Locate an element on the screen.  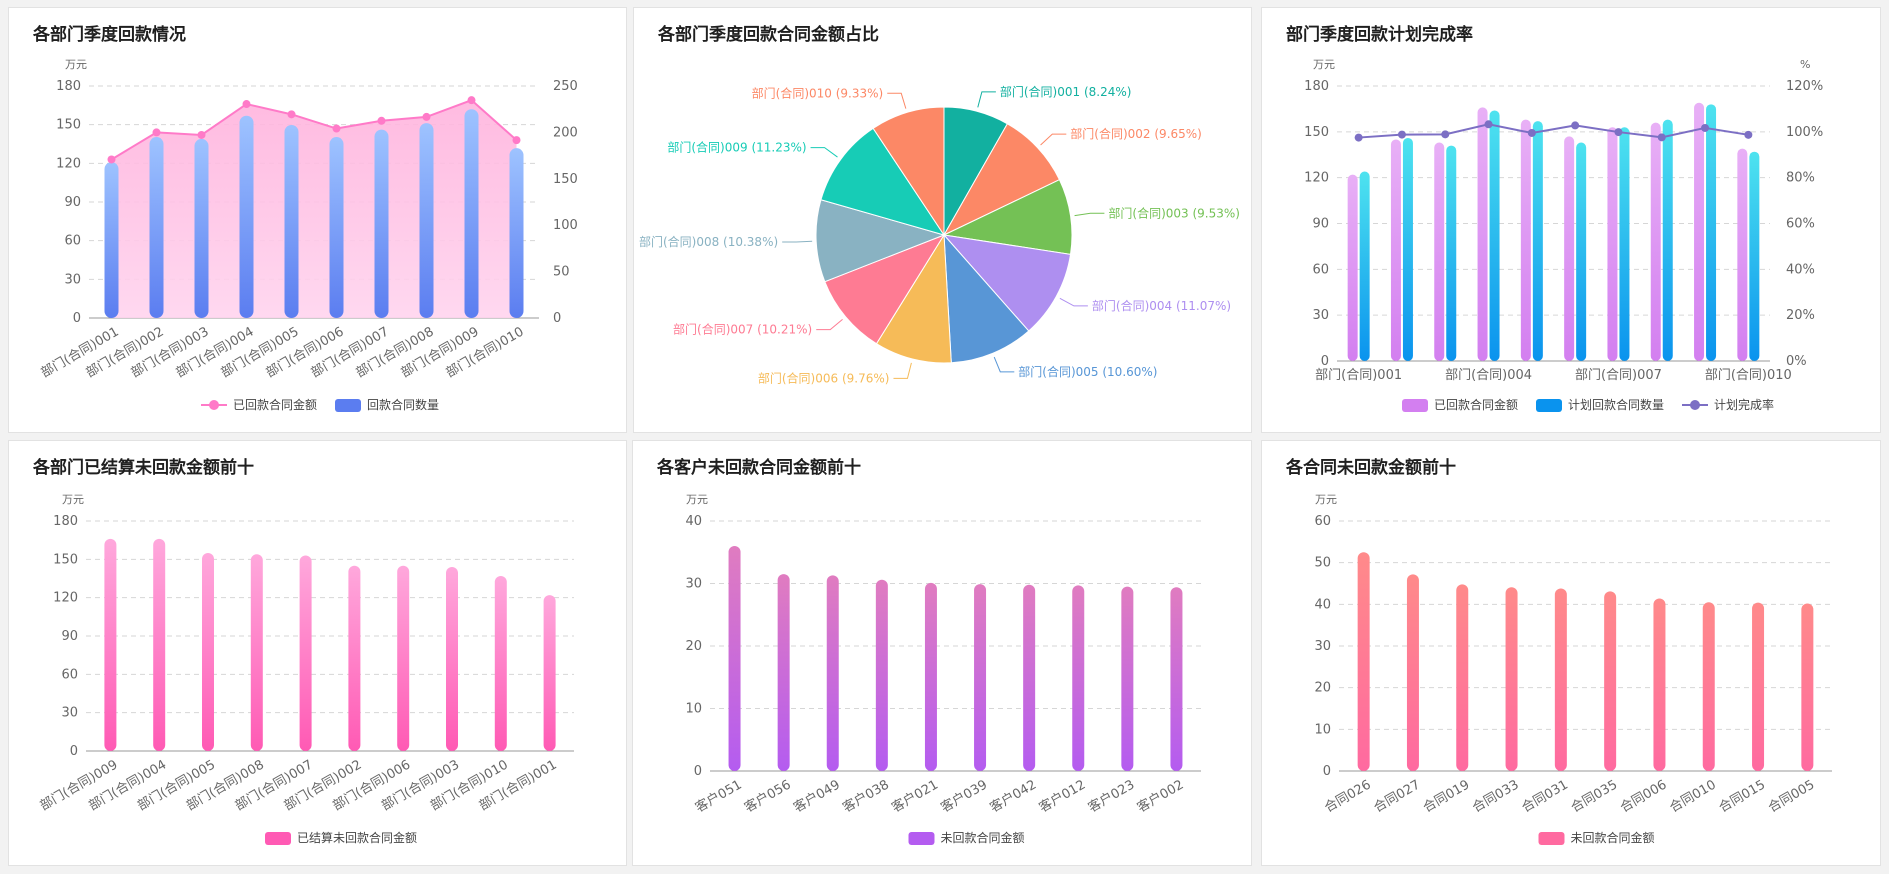
legend-swatch is located at coordinates (1551, 838).